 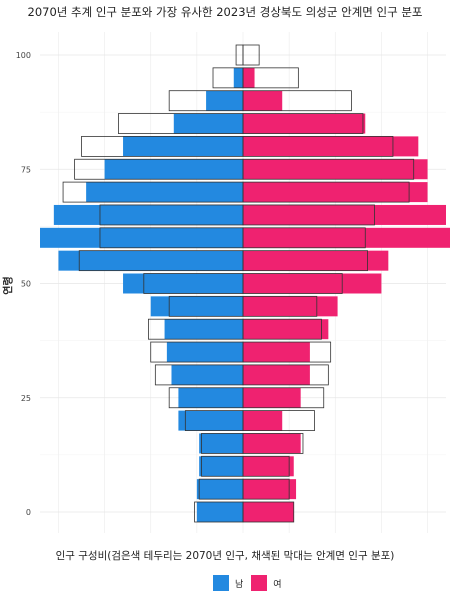 What do you see at coordinates (26, 284) in the screenshot?
I see `y-tick-label: 50` at bounding box center [26, 284].